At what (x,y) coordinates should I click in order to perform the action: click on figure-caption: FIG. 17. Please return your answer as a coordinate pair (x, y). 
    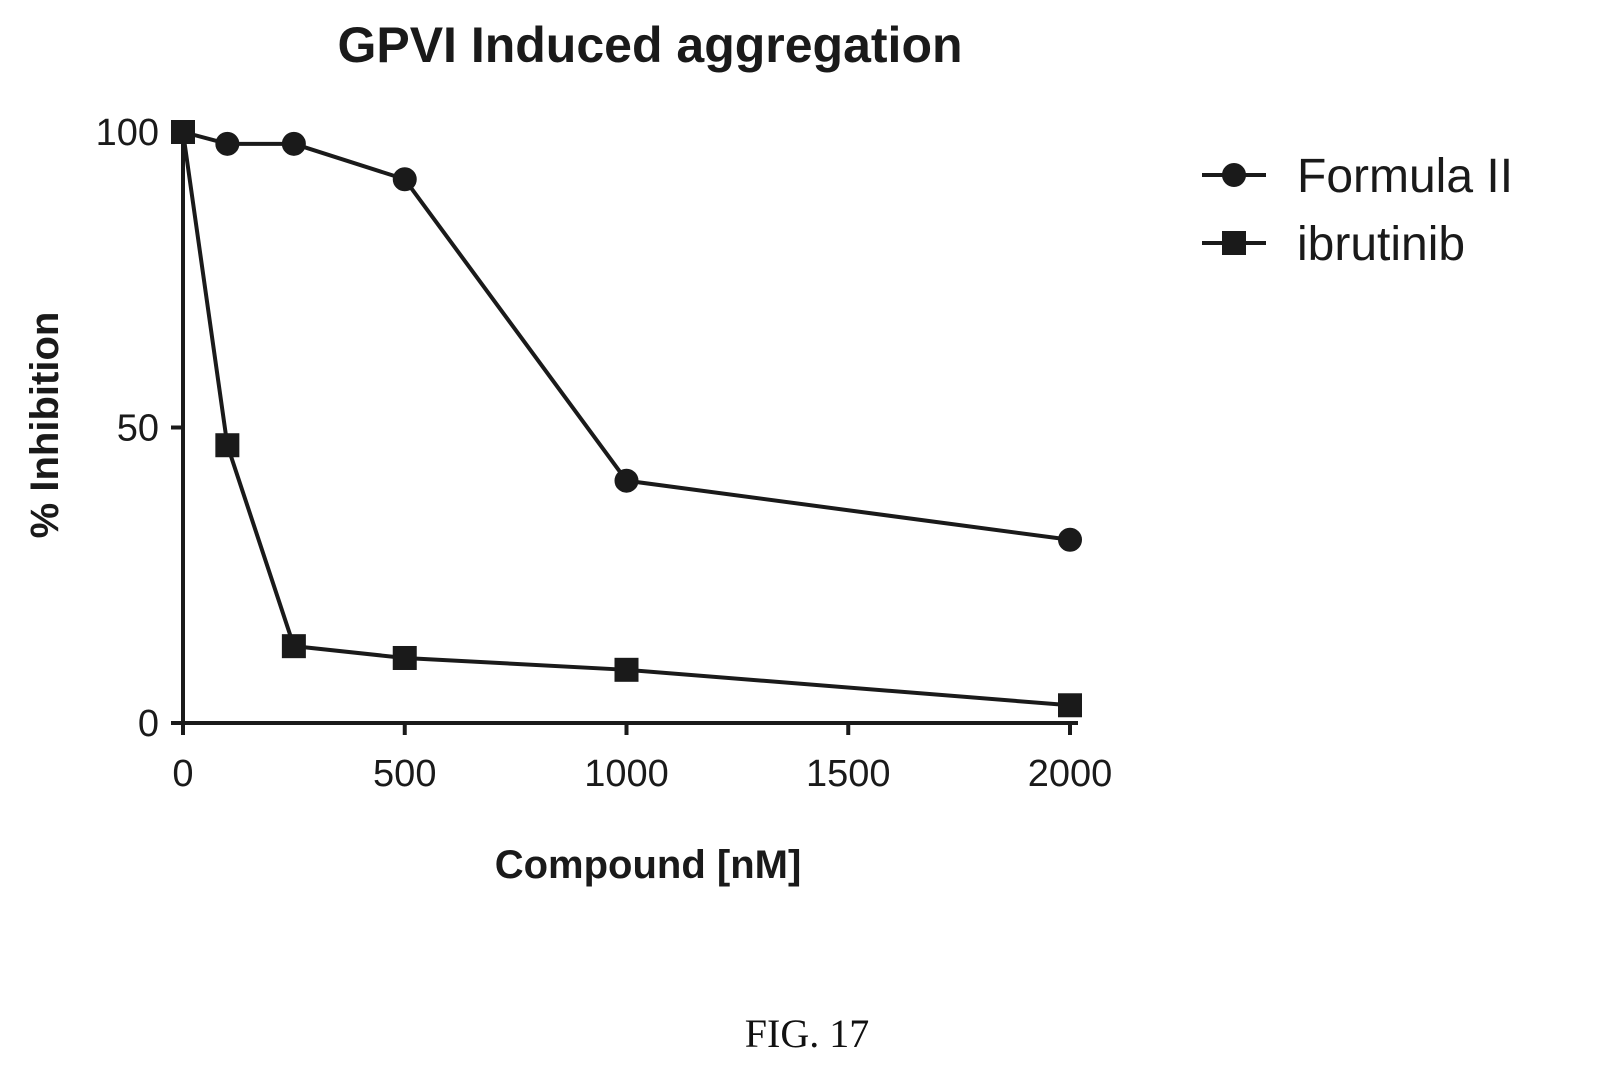
    Looking at the image, I should click on (807, 1033).